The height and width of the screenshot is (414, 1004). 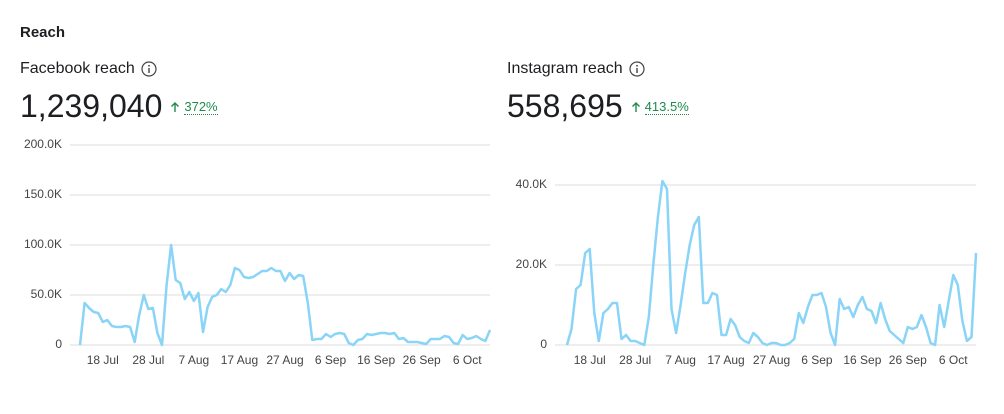 I want to click on y-tick-label: 40.0K, so click(x=531, y=184).